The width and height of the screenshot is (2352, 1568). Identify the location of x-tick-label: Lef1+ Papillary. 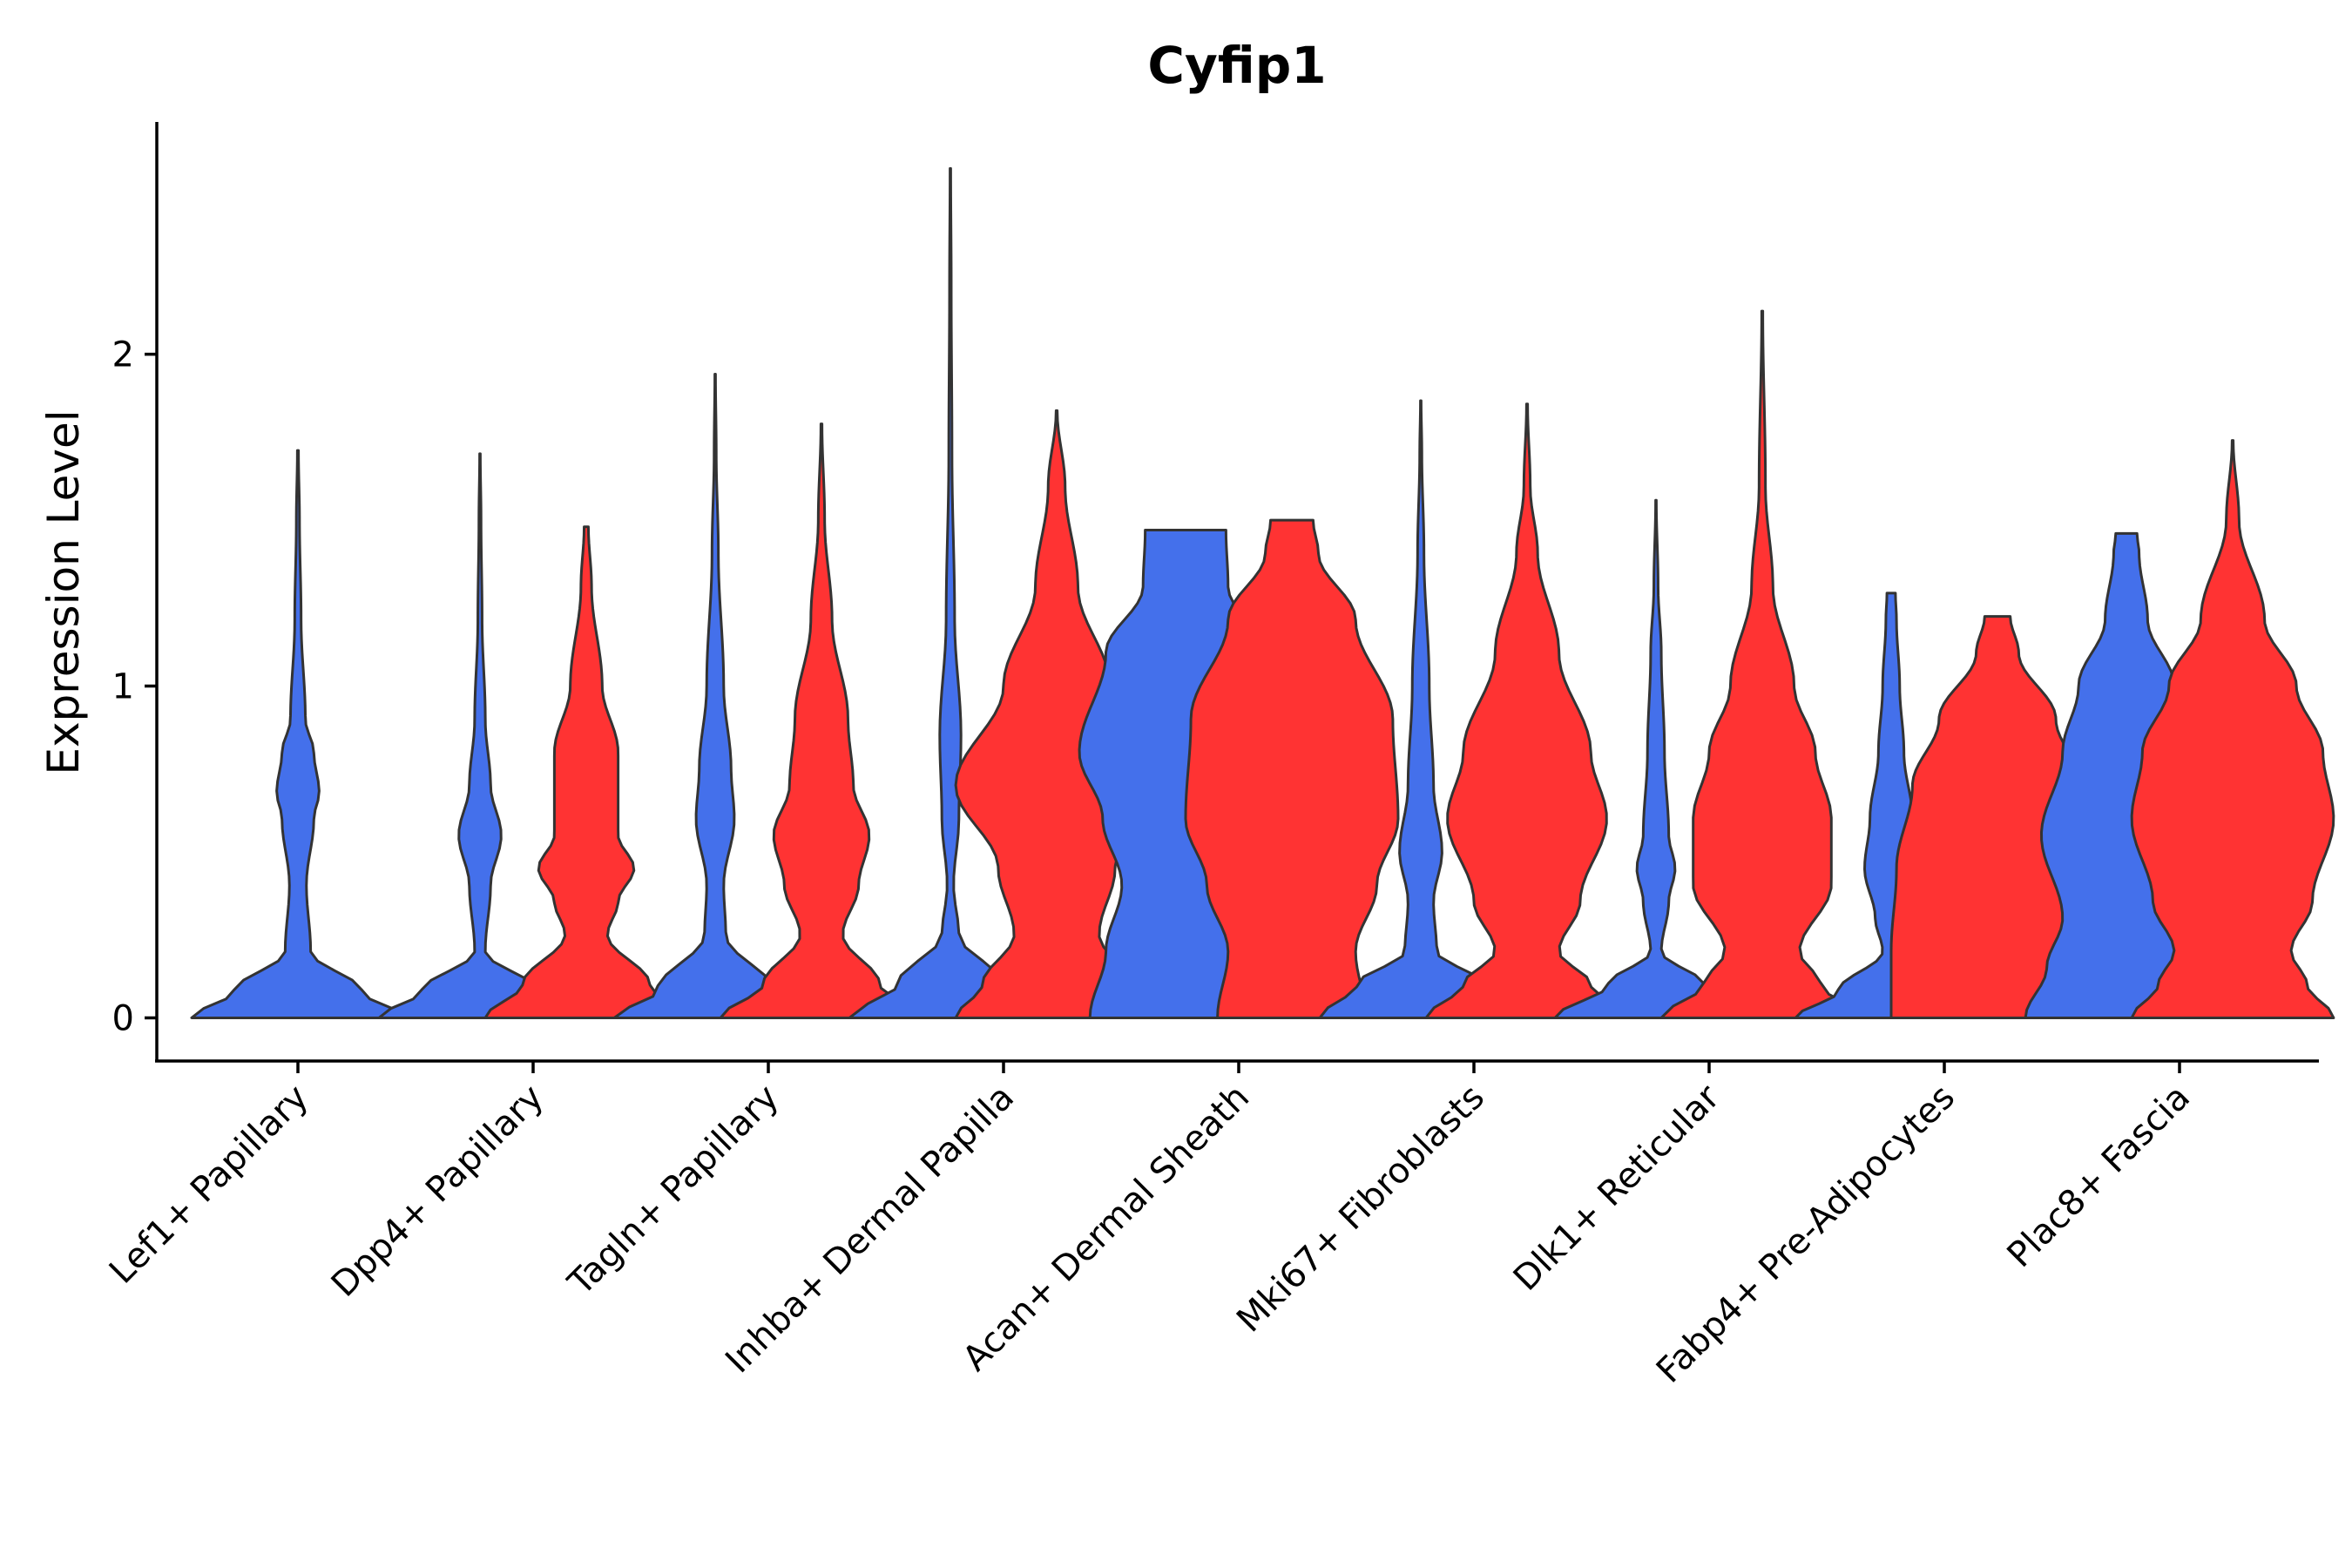
(209, 1185).